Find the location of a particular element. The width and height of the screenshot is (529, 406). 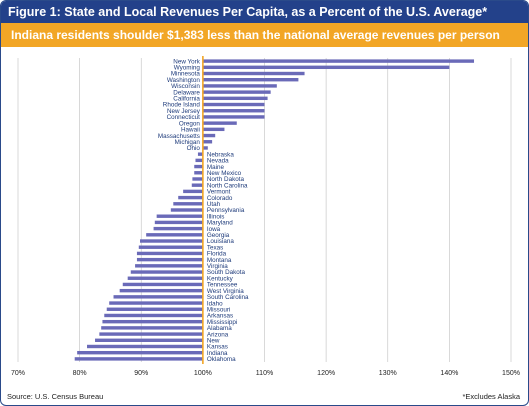

bar-texas is located at coordinates (170, 247).